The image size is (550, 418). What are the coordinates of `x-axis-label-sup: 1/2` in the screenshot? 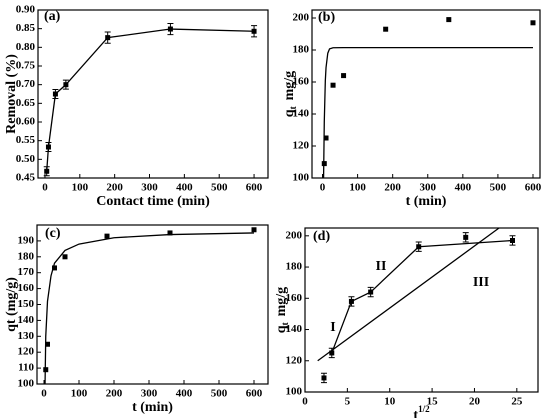 It's located at (424, 409).